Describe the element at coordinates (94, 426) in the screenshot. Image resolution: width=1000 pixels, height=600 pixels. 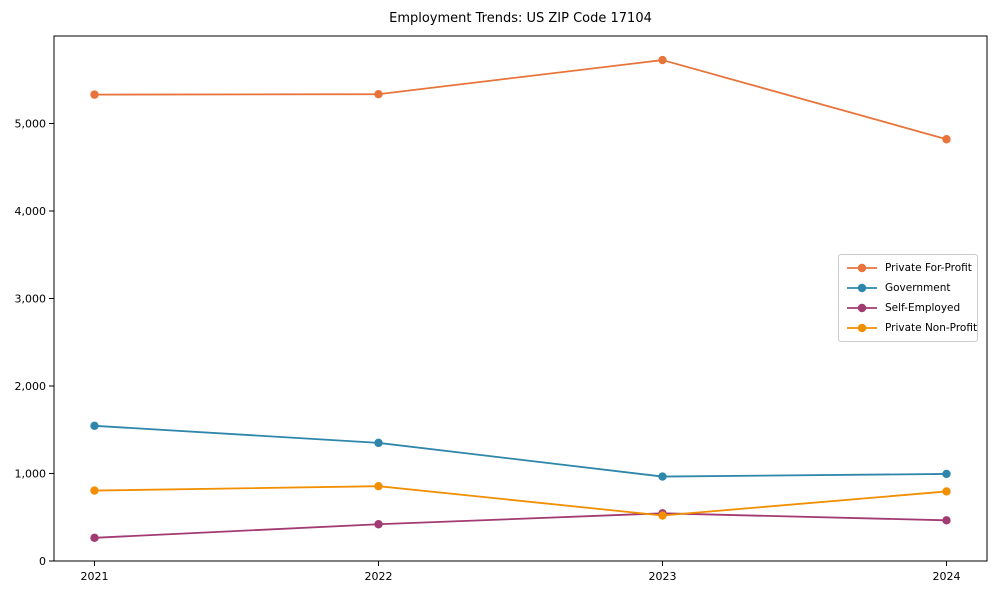
I see `data-point-government-2021` at that location.